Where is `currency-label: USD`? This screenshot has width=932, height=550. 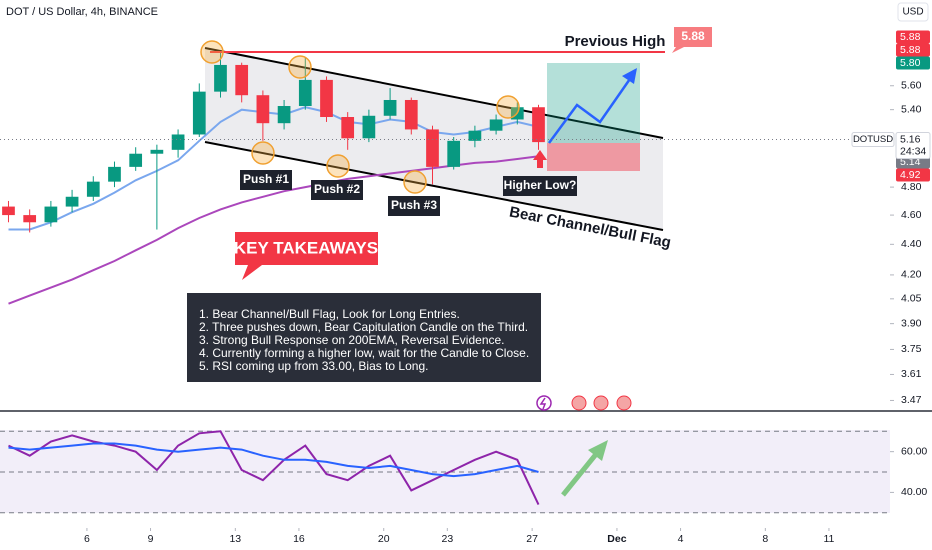 currency-label: USD is located at coordinates (912, 12).